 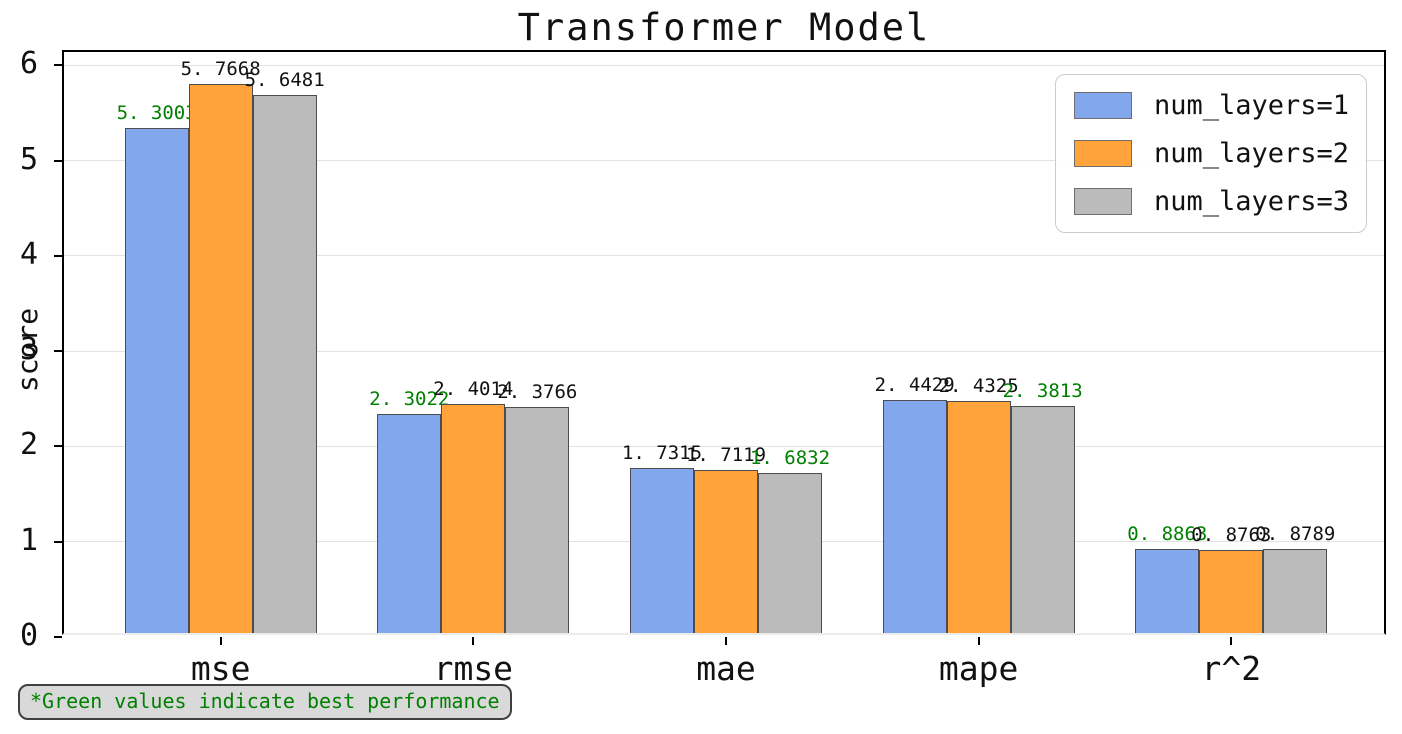 What do you see at coordinates (537, 519) in the screenshot?
I see `bar-rmse-num_layers=3` at bounding box center [537, 519].